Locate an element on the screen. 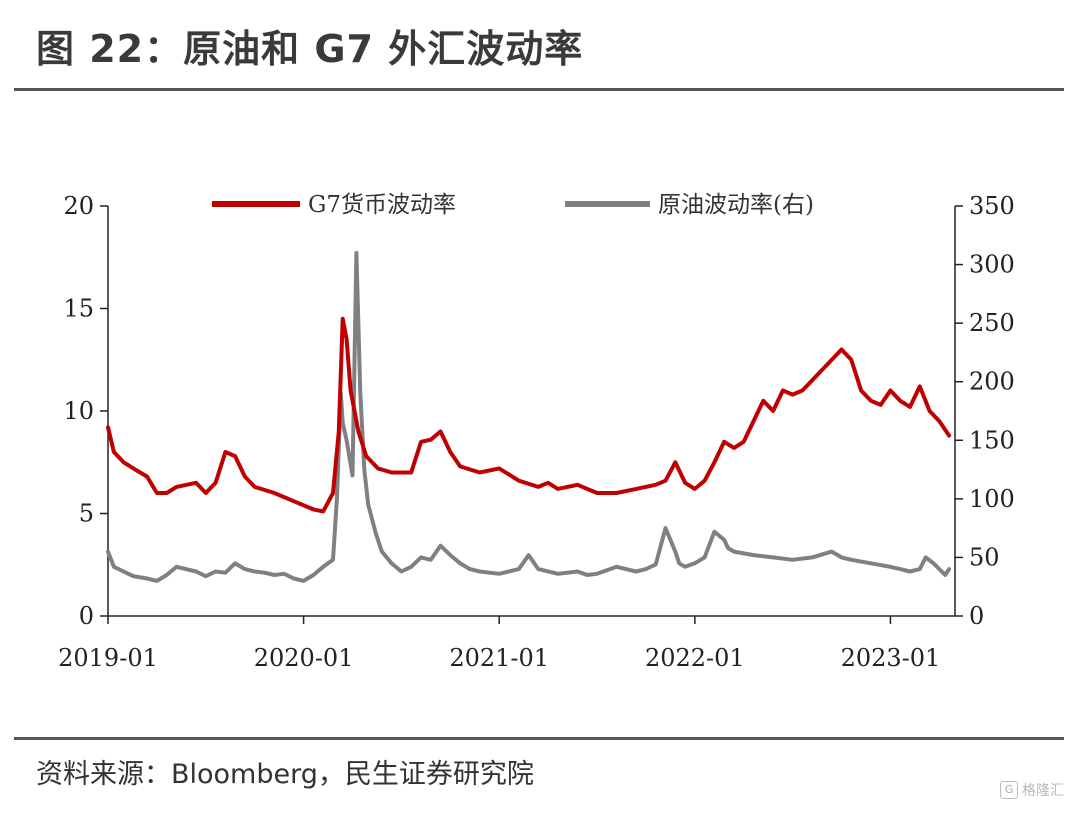  right-tick-label: 350 is located at coordinates (992, 206).